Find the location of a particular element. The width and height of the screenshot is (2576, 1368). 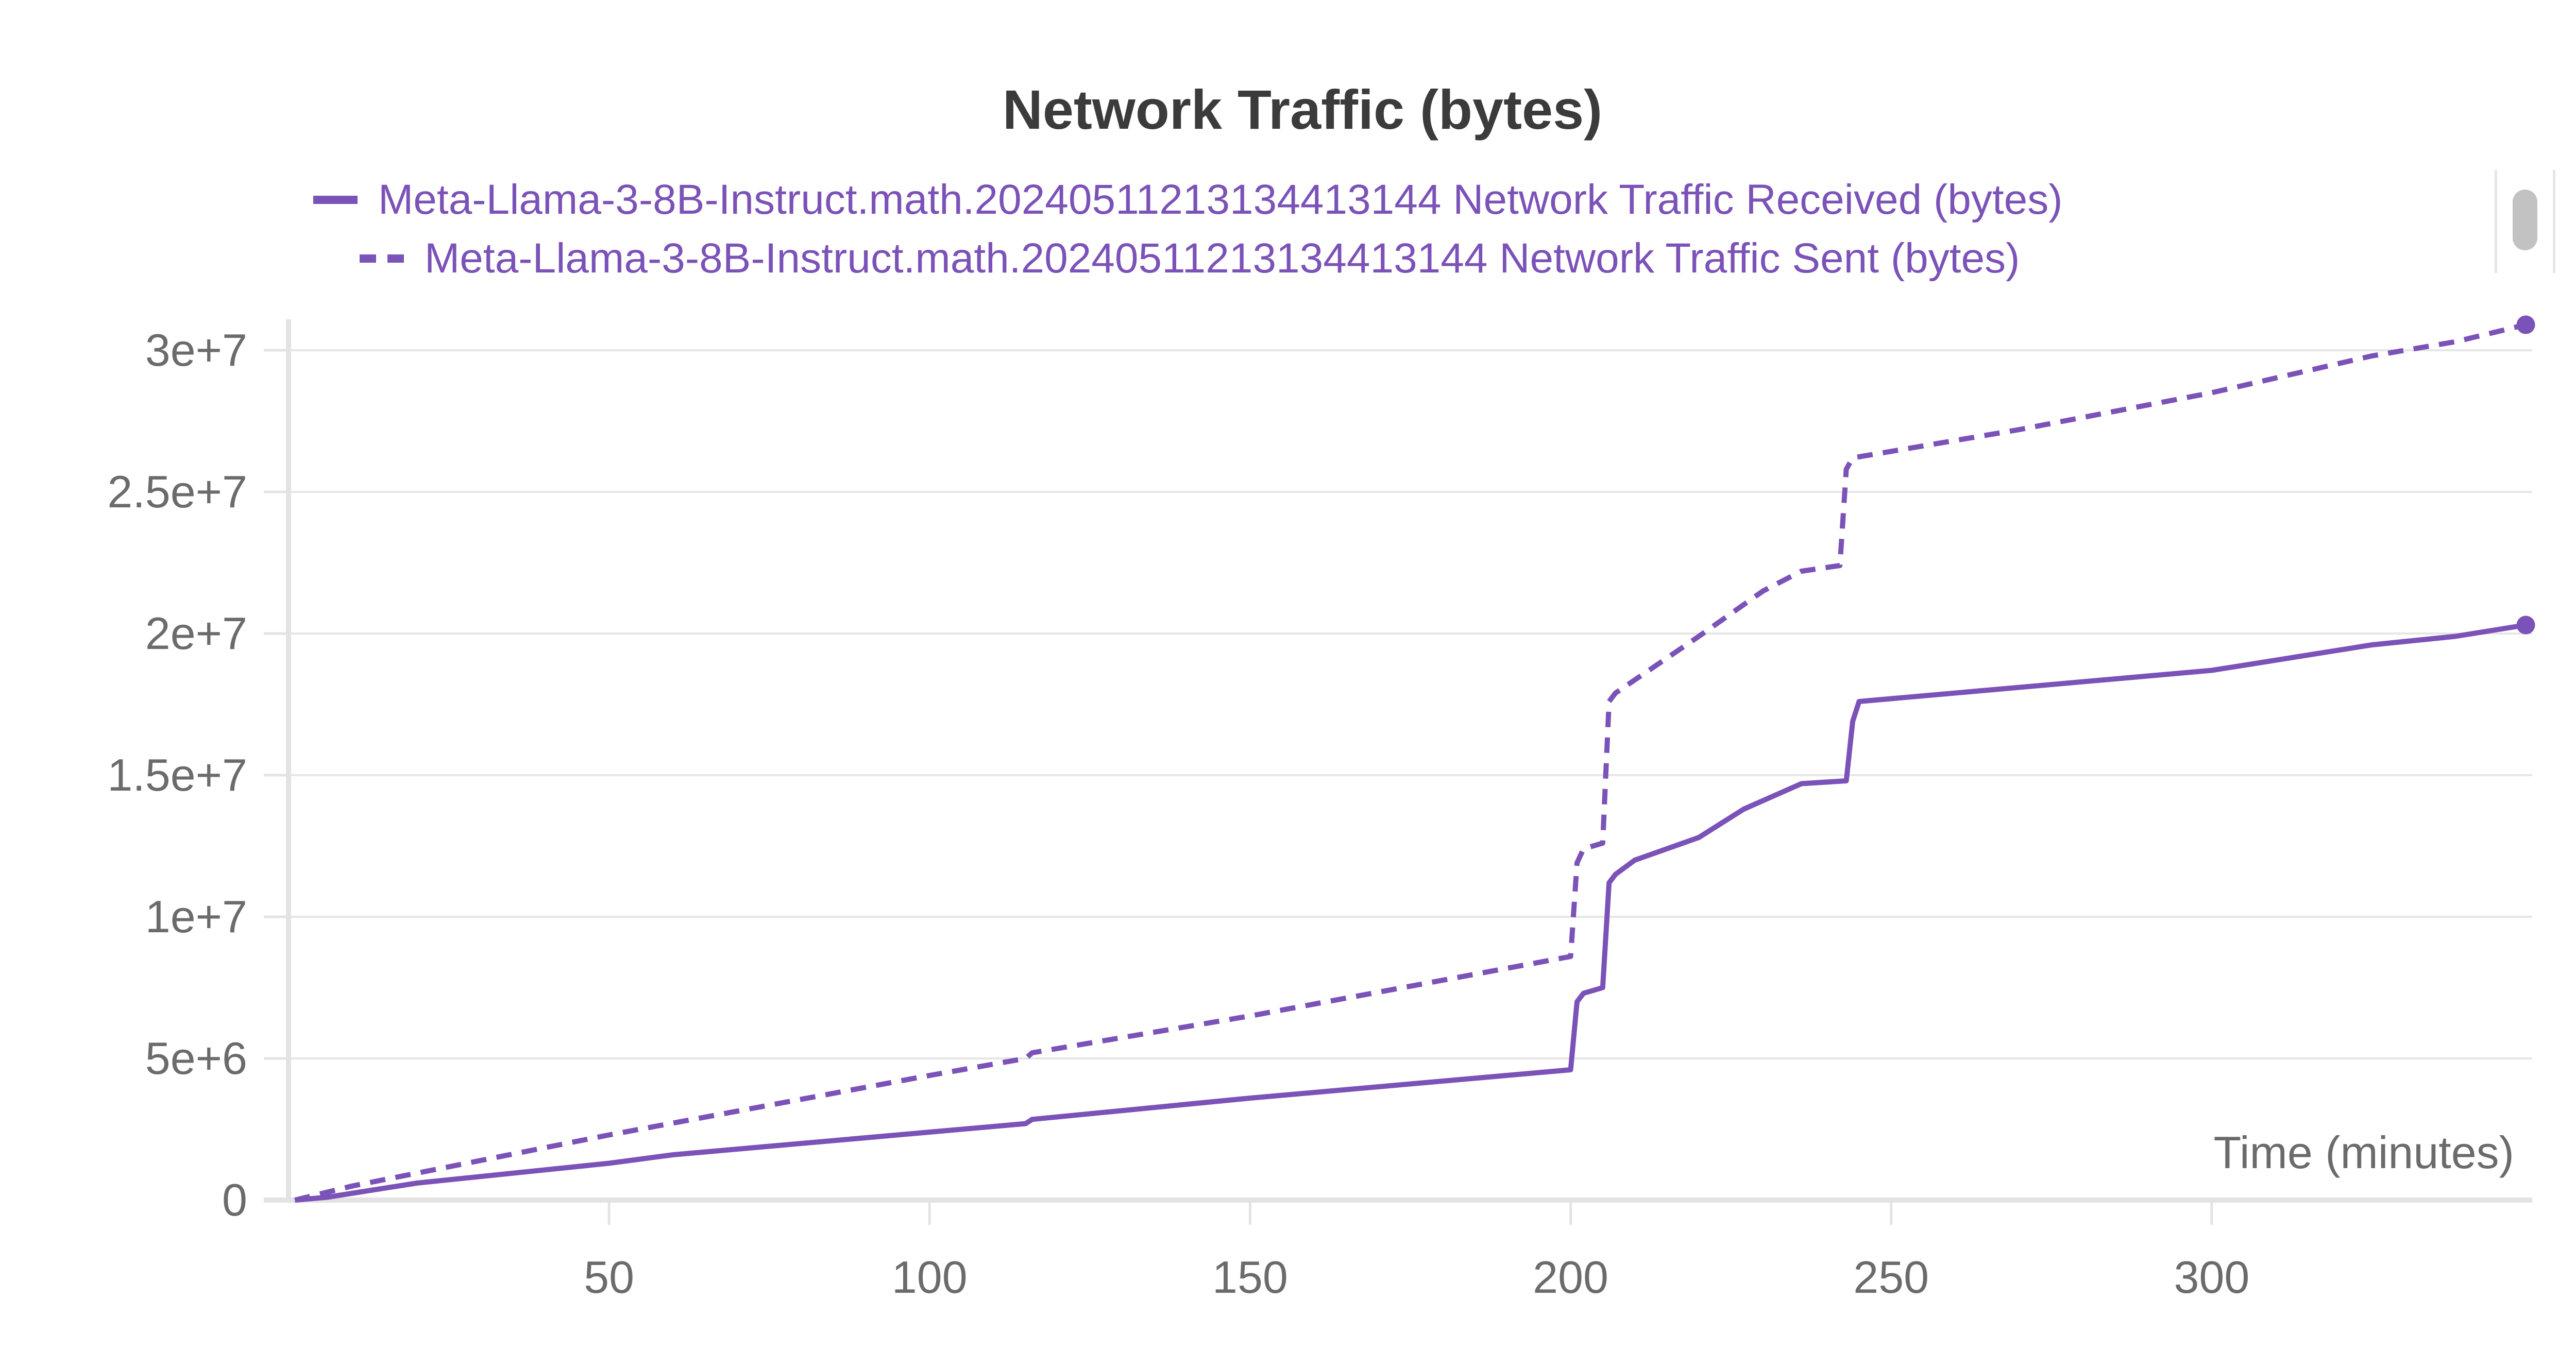

chart-title: Network Traffic (bytes) is located at coordinates (1302, 109).